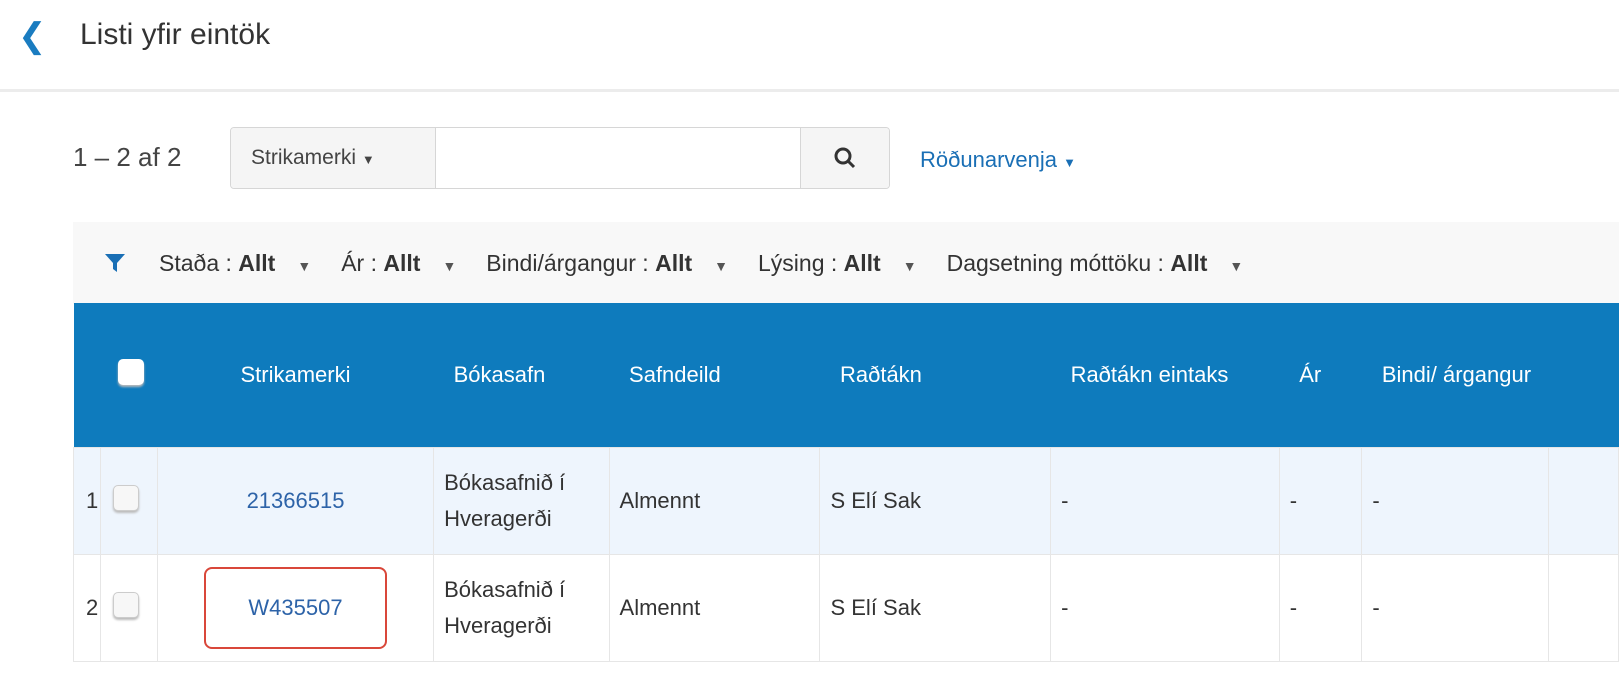 This screenshot has width=1619, height=695. What do you see at coordinates (1165, 375) in the screenshot?
I see `col-item-call-number: Raðtákn eintaks` at bounding box center [1165, 375].